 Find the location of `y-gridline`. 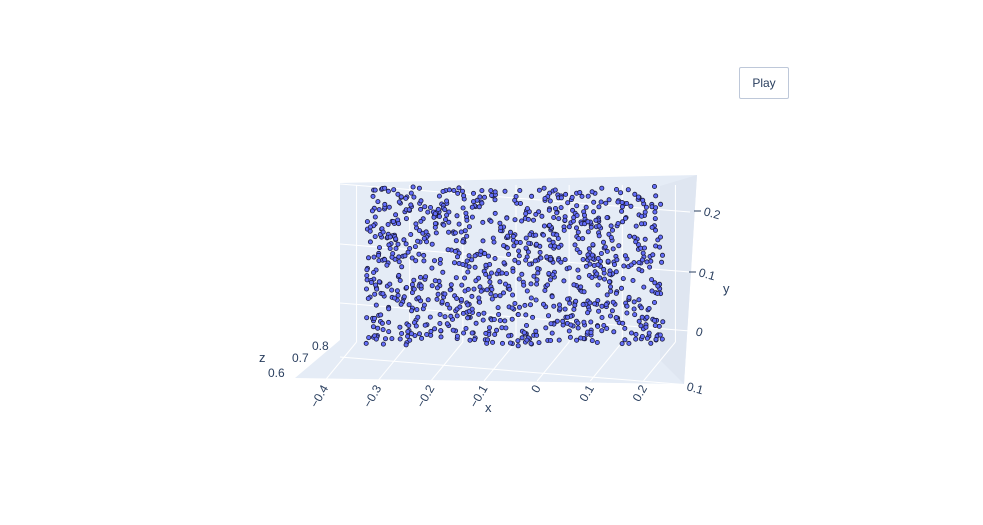

y-gridline is located at coordinates (515, 371).